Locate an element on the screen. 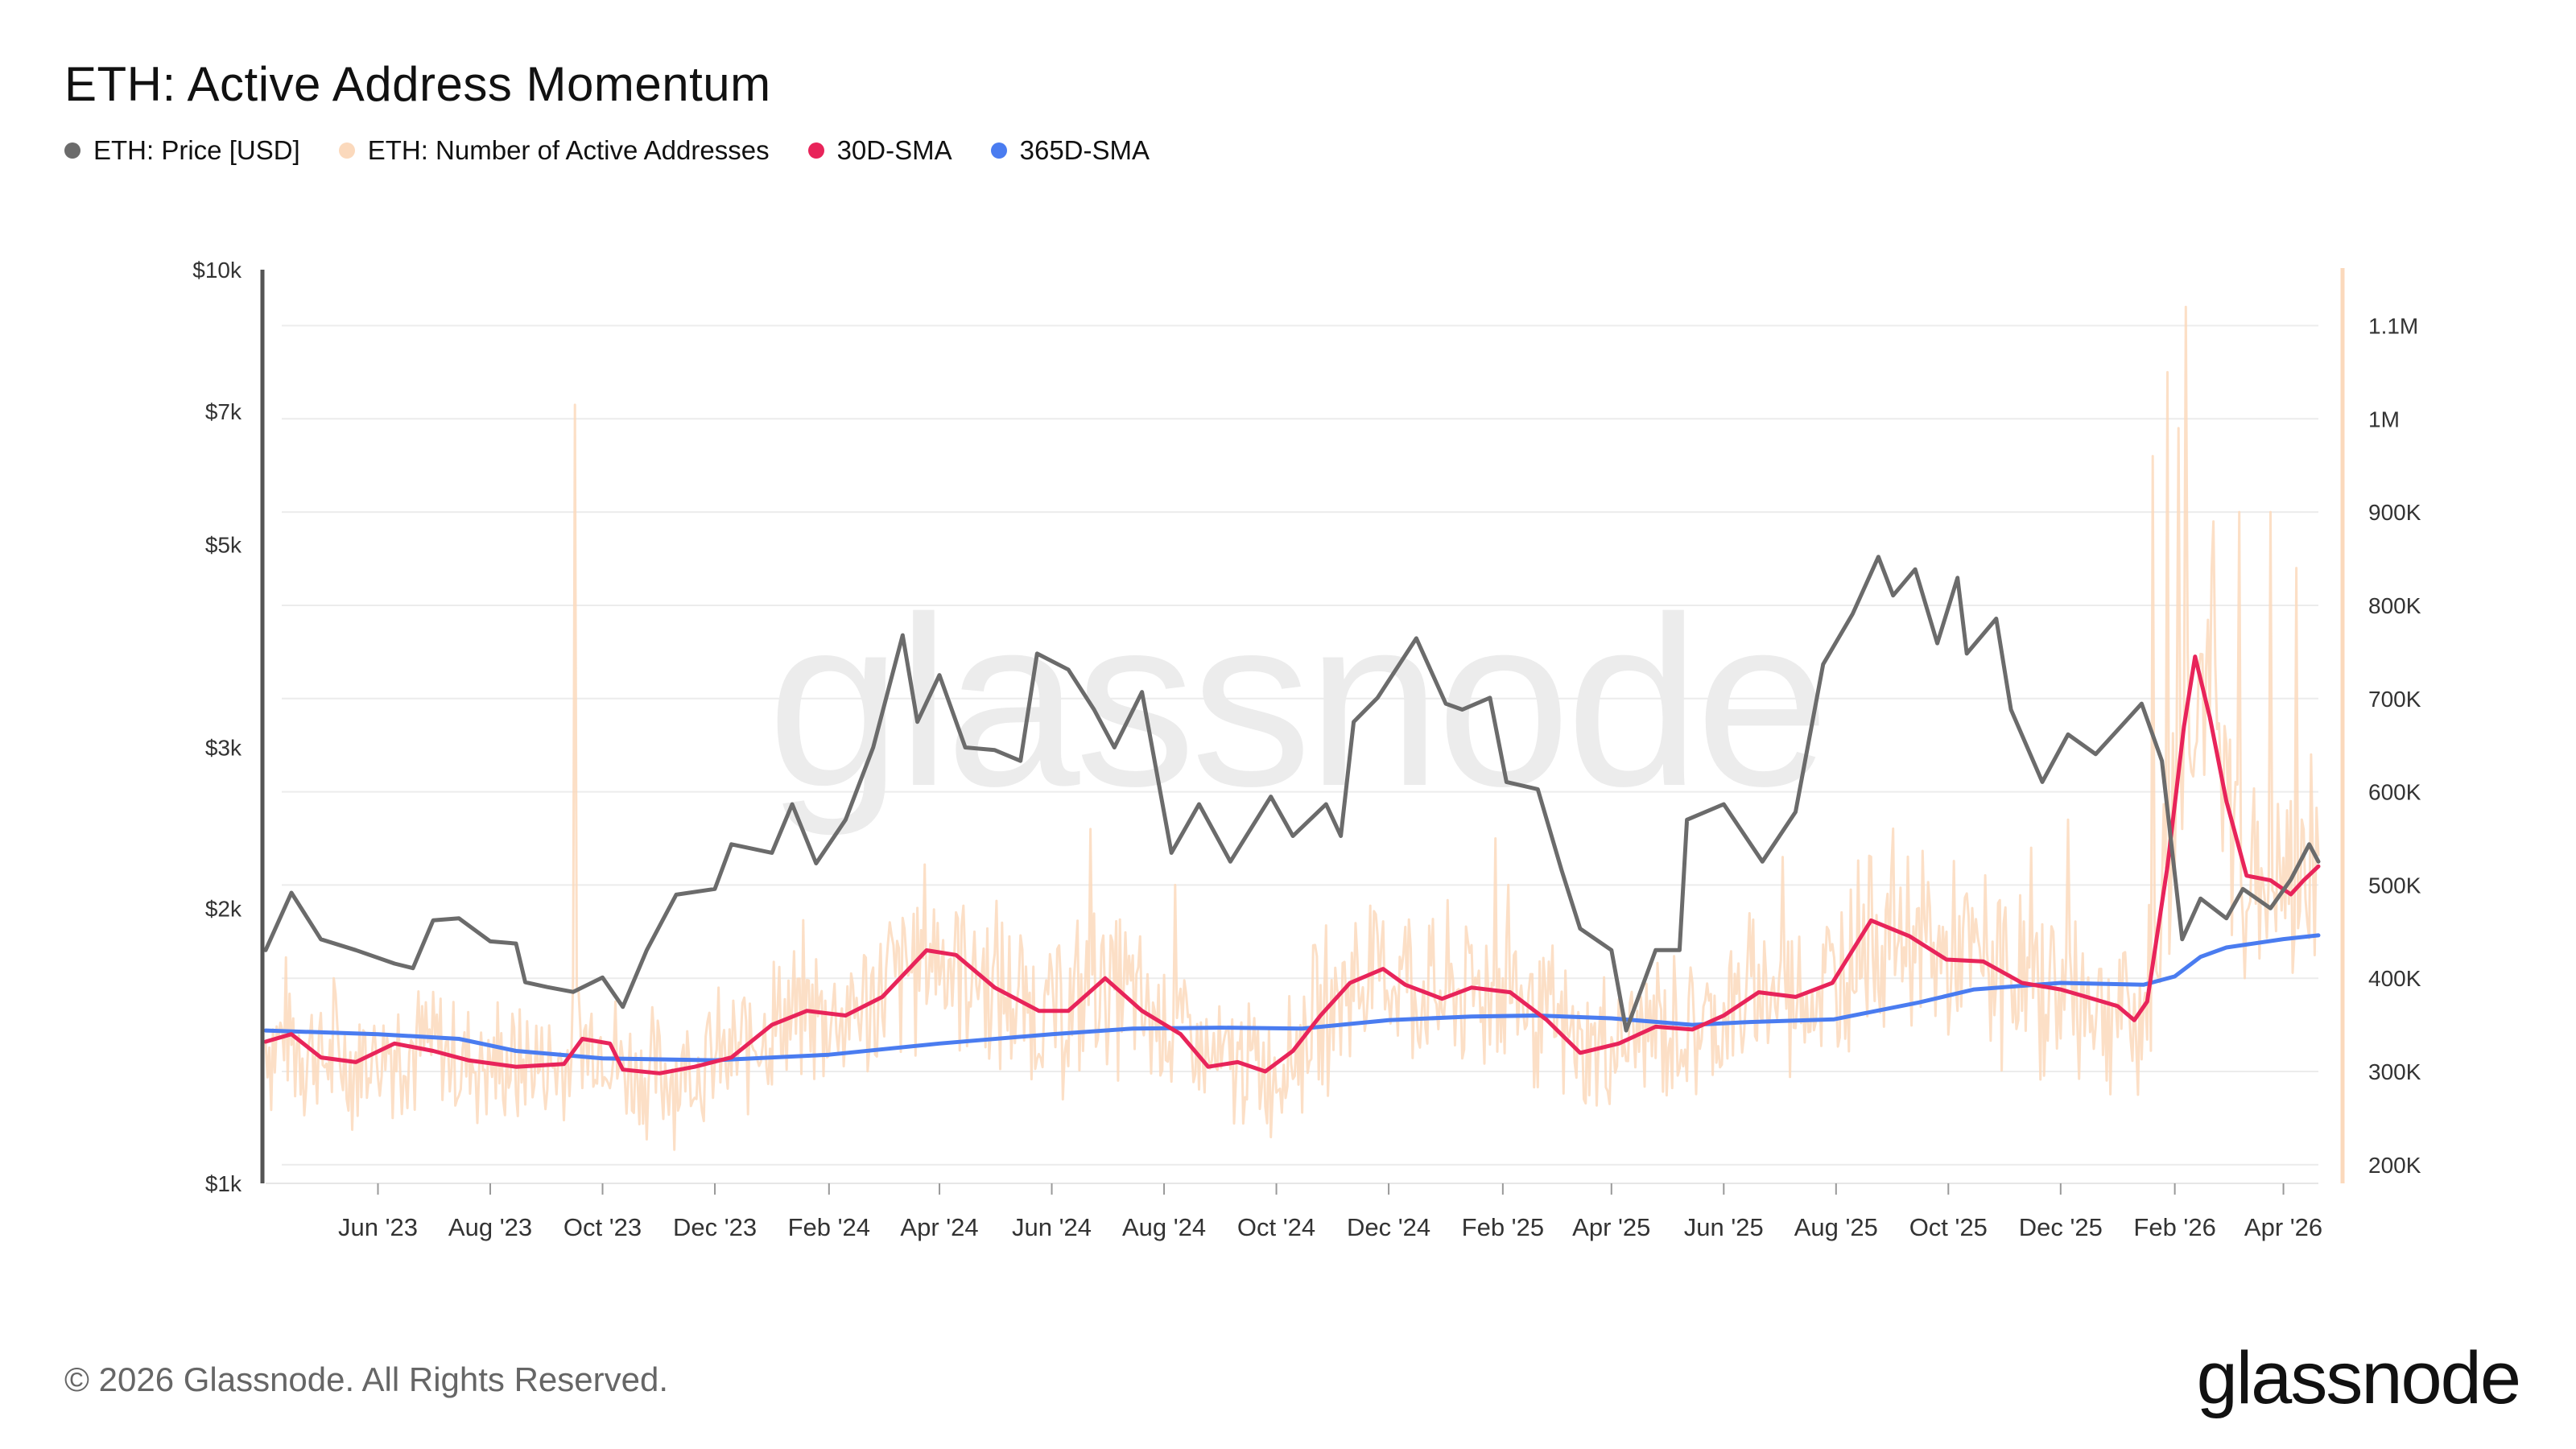 Image resolution: width=2576 pixels, height=1449 pixels. y-right-tick-label: 900K is located at coordinates (2394, 512).